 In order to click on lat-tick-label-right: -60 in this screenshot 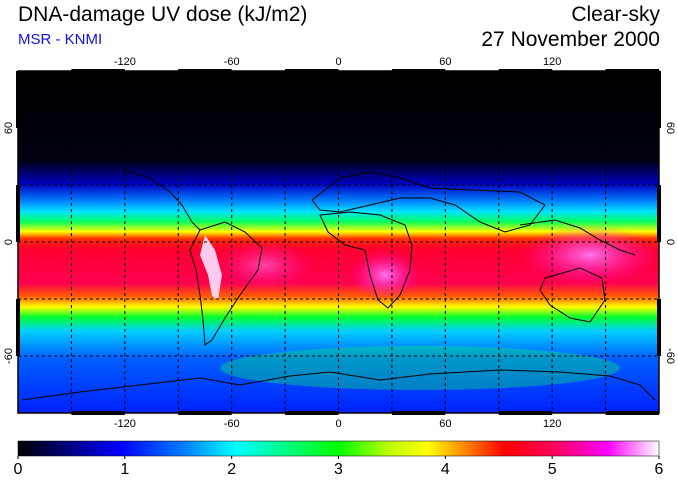, I will do `click(670, 356)`.